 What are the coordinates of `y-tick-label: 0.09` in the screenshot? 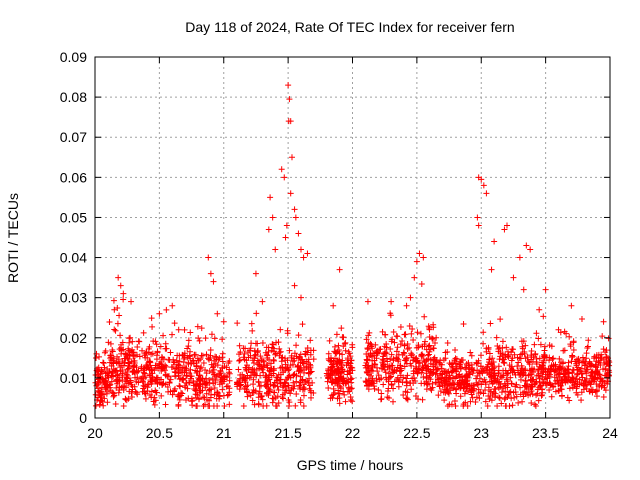 It's located at (73, 57).